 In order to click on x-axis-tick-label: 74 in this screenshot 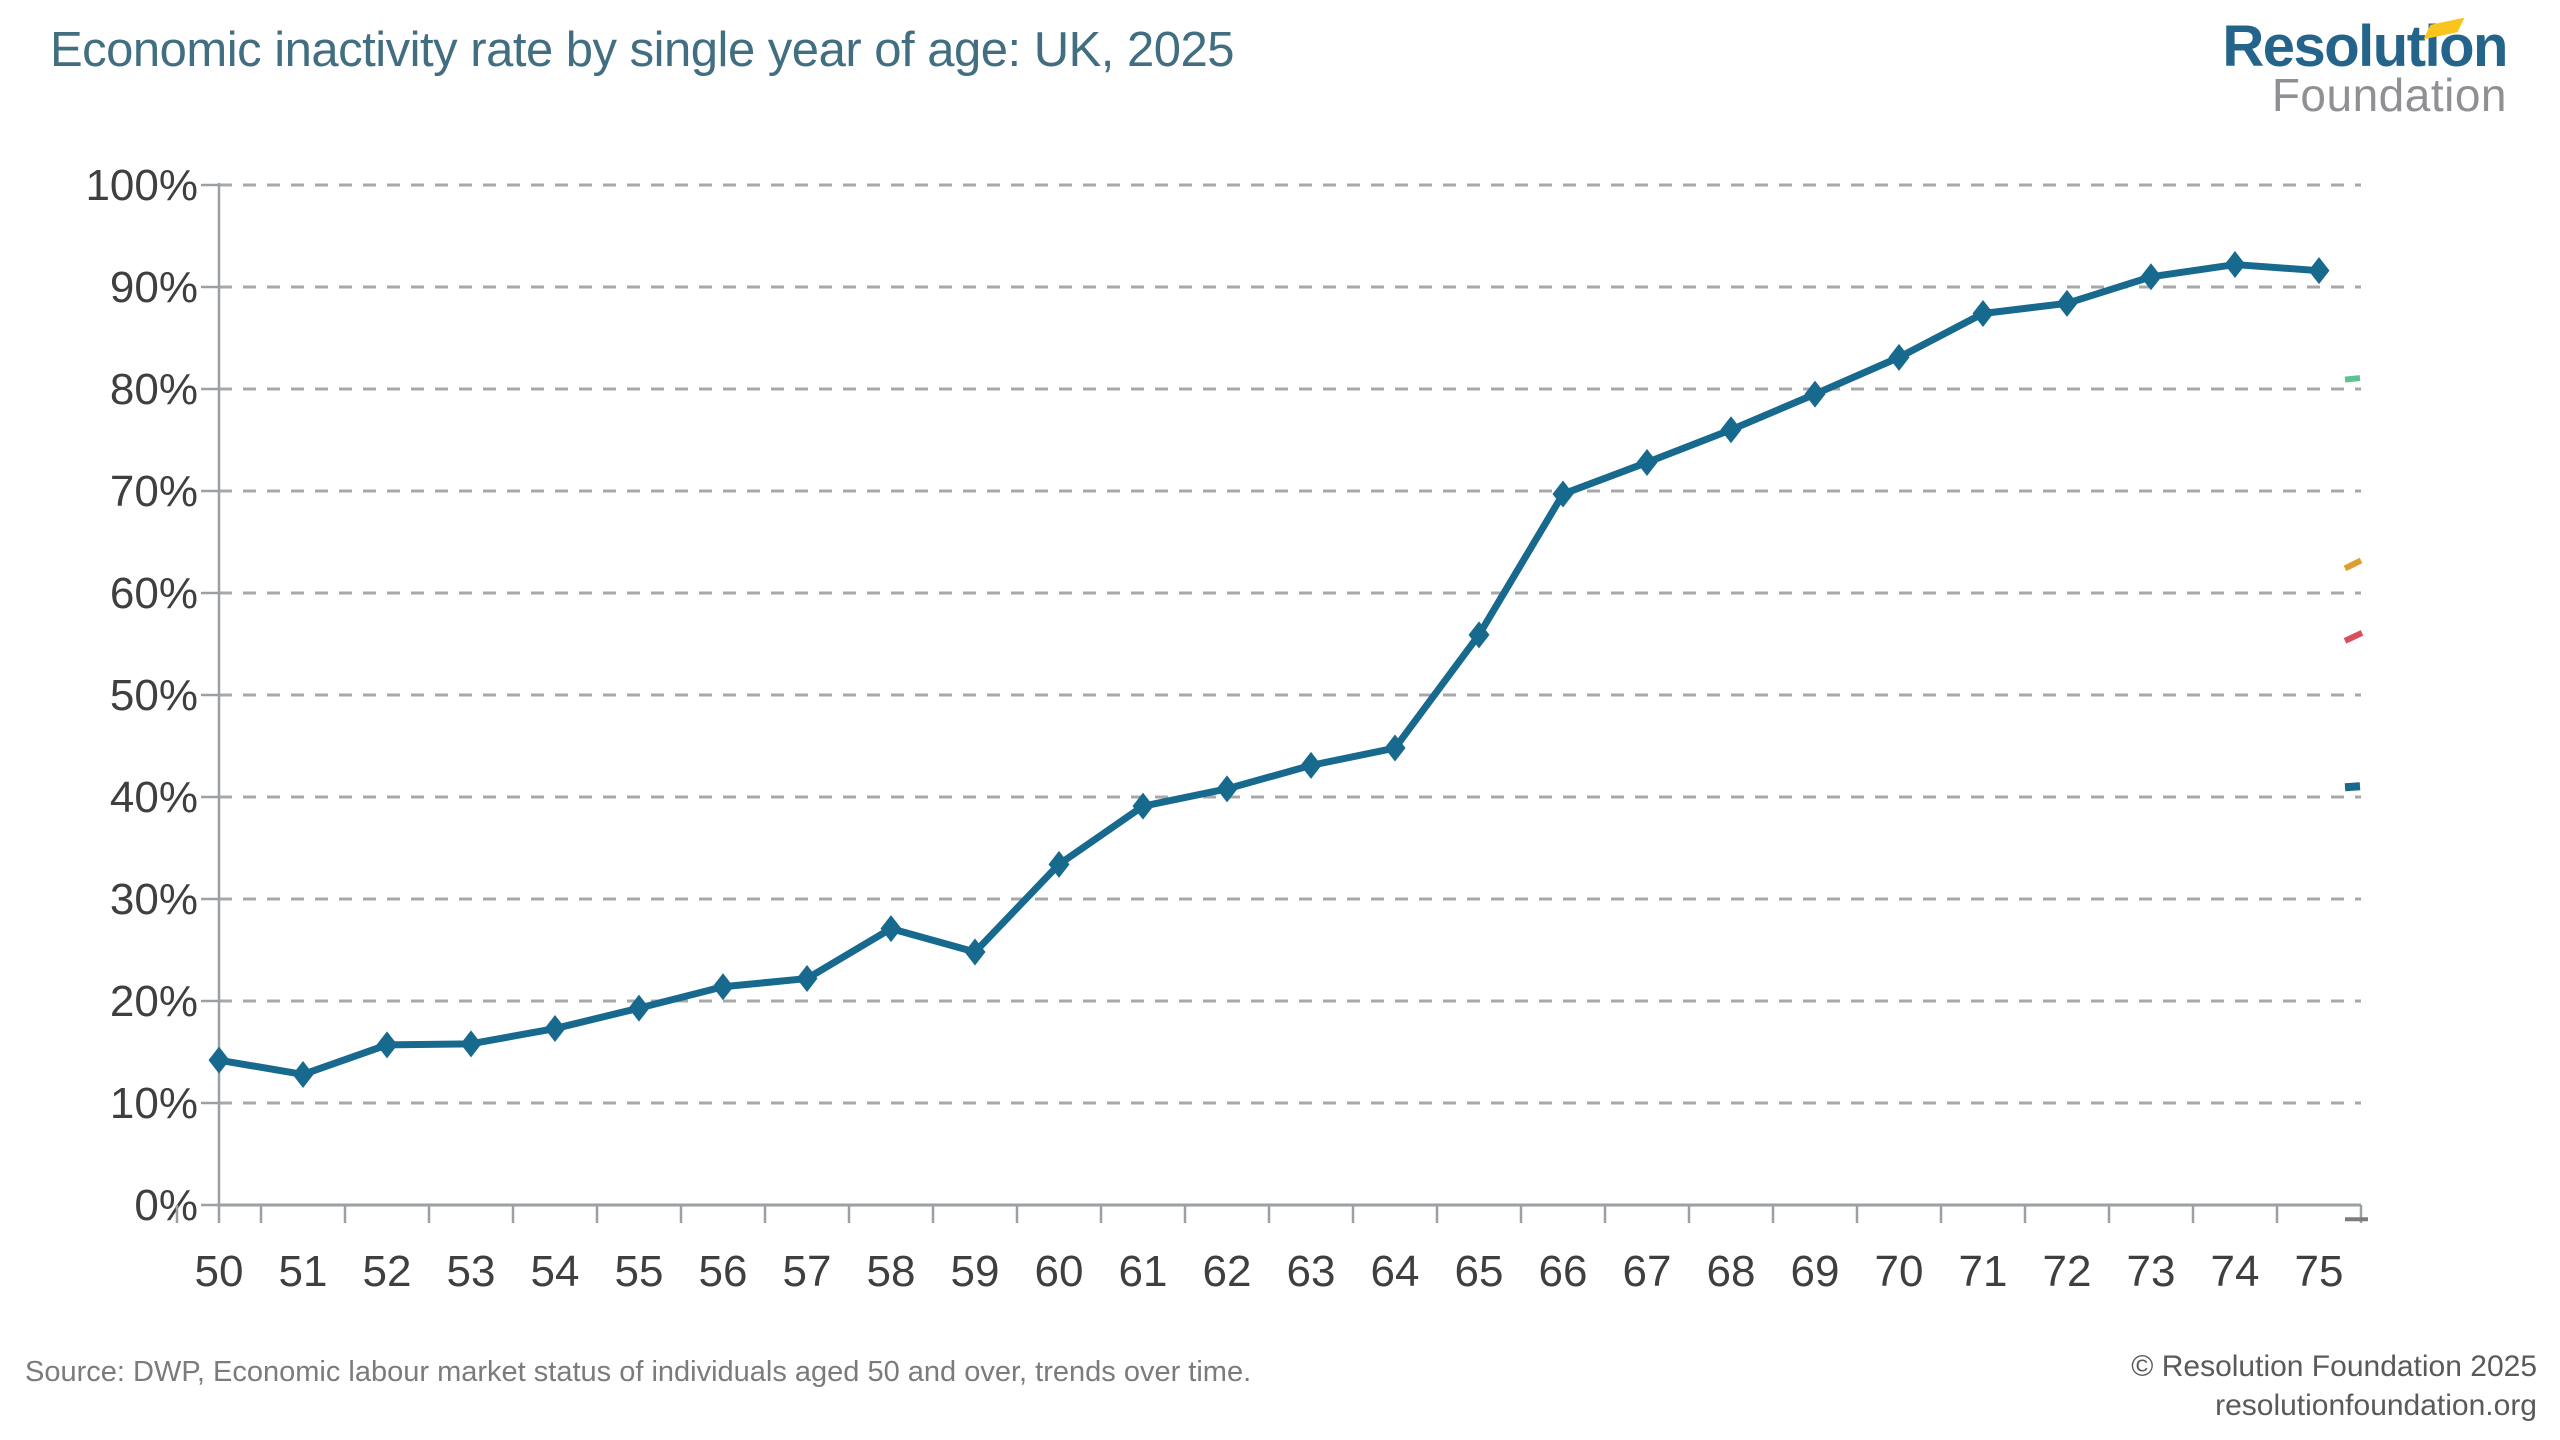, I will do `click(2235, 1271)`.